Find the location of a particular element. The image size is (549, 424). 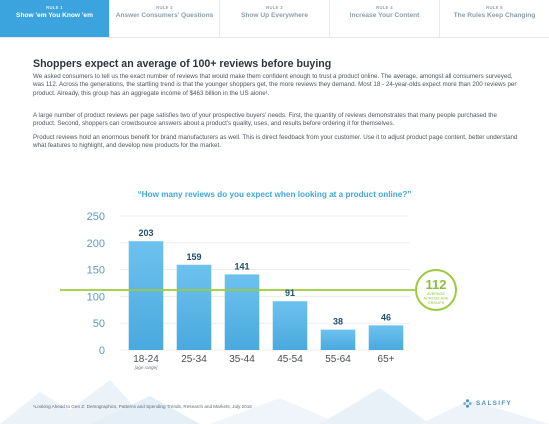

y-axis-ticks: 0 50 100 150 200 250 is located at coordinates (96, 284).